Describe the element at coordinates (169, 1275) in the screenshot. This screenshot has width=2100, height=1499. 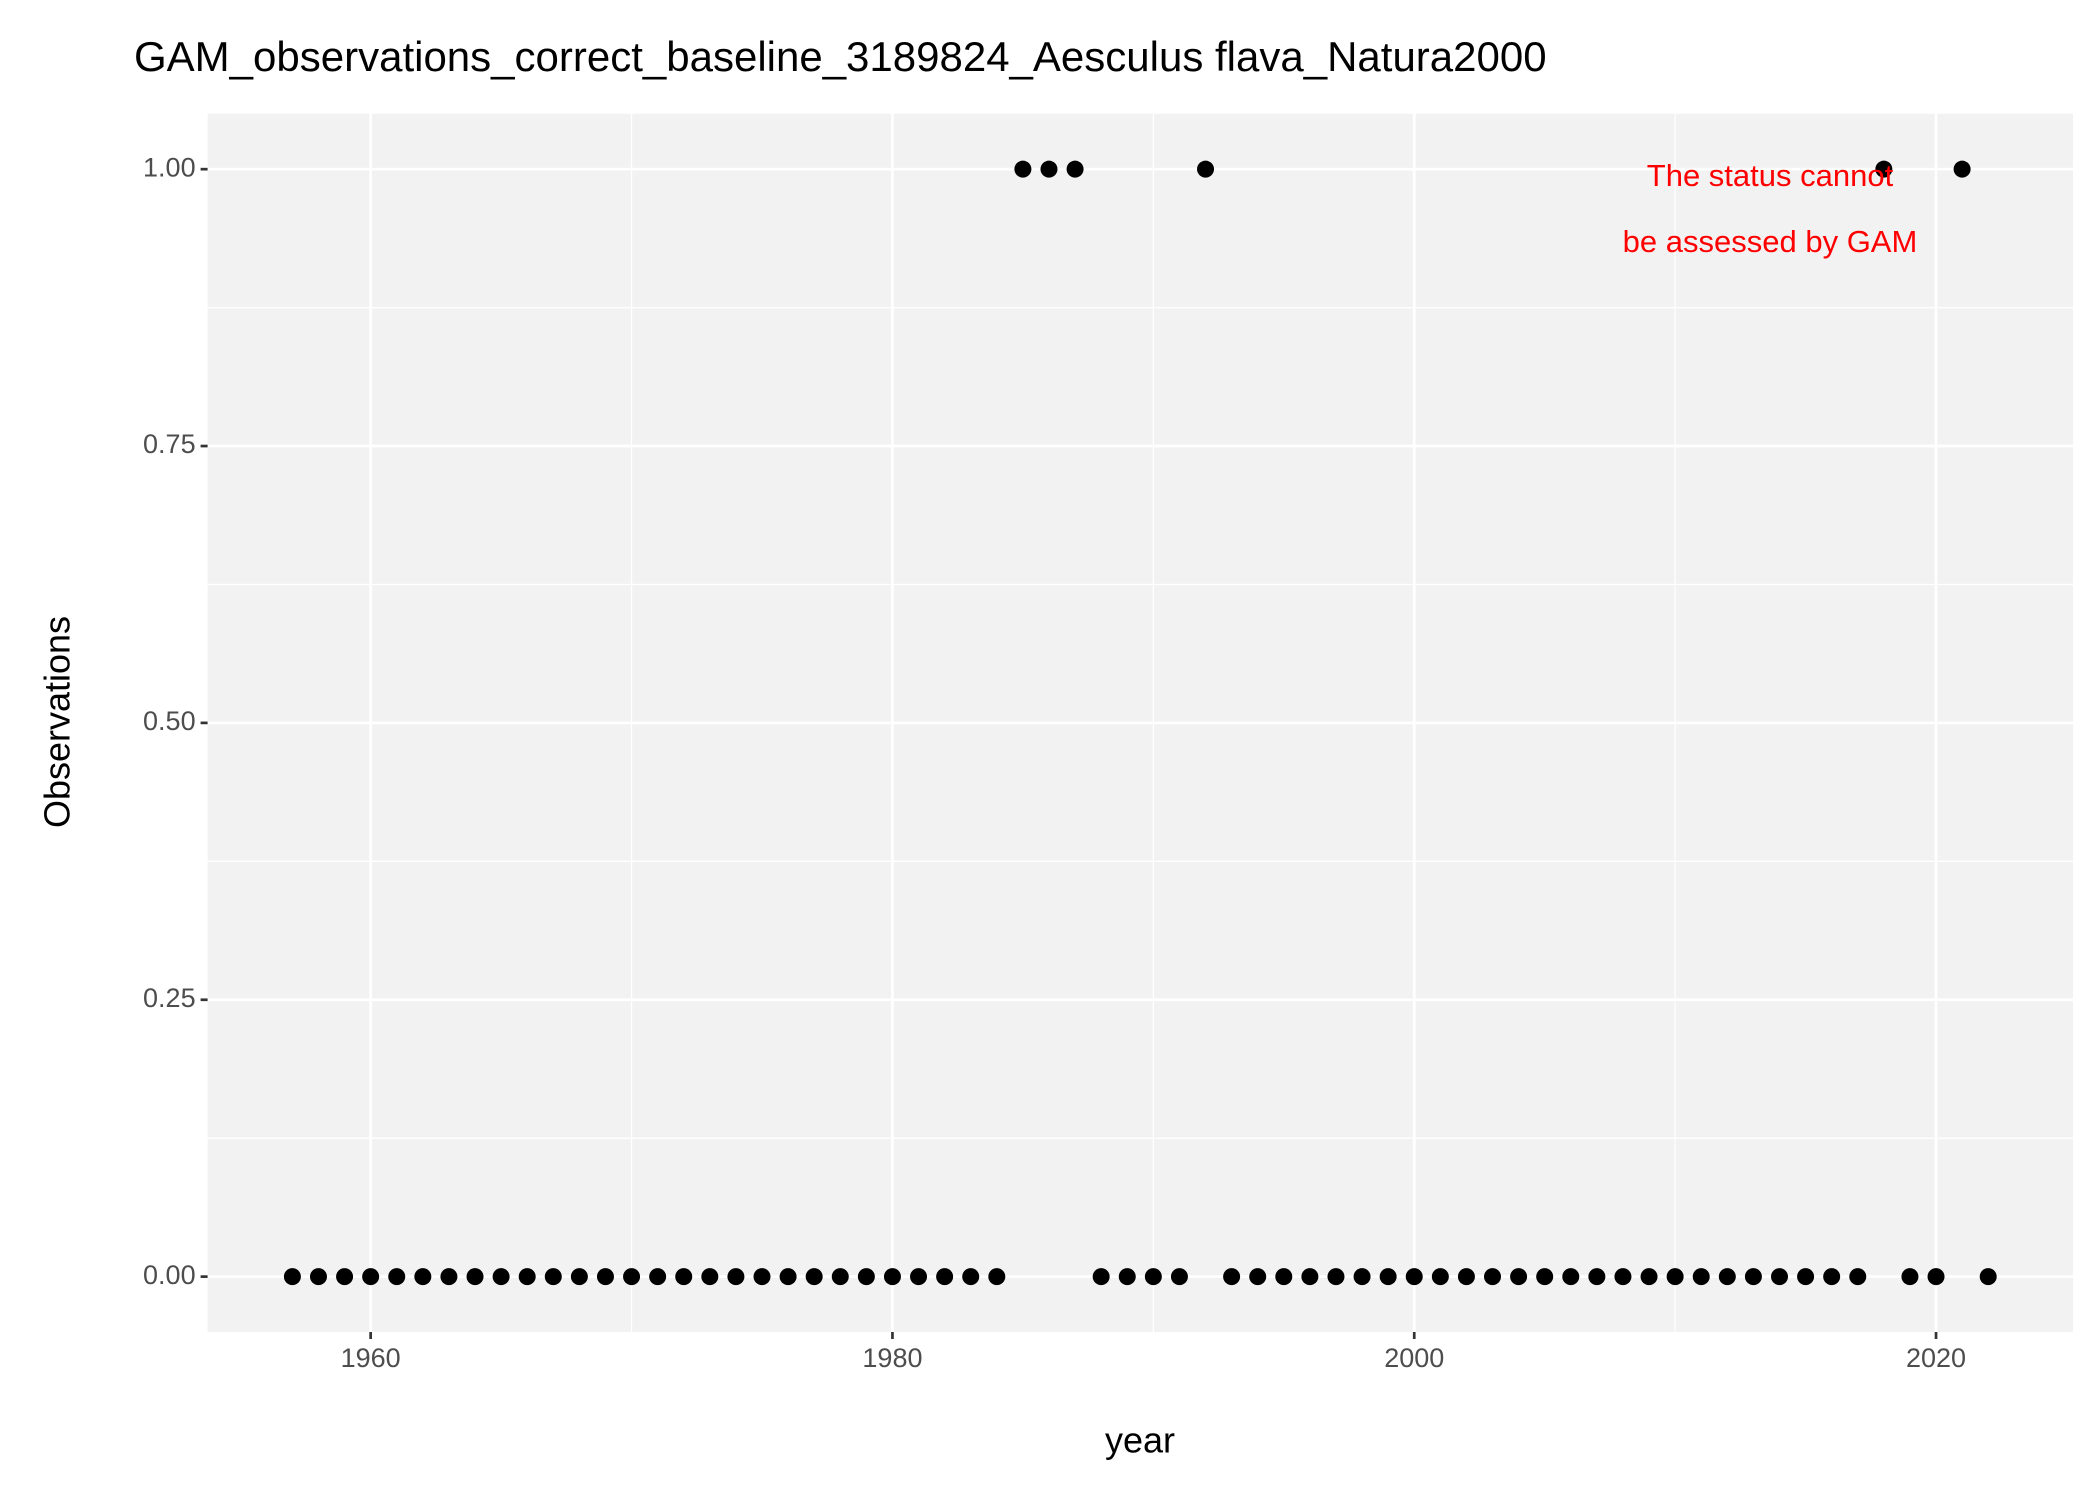
I see `y-tick-label: 0.00` at that location.